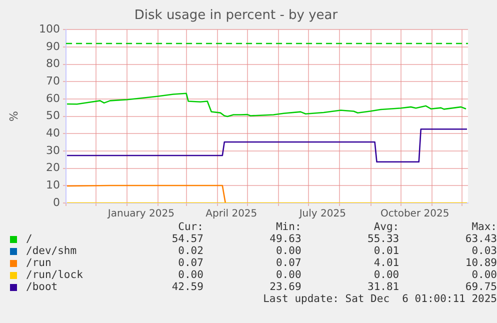 The image size is (497, 323). What do you see at coordinates (232, 214) in the screenshot?
I see `x-tick-label: April 2025` at bounding box center [232, 214].